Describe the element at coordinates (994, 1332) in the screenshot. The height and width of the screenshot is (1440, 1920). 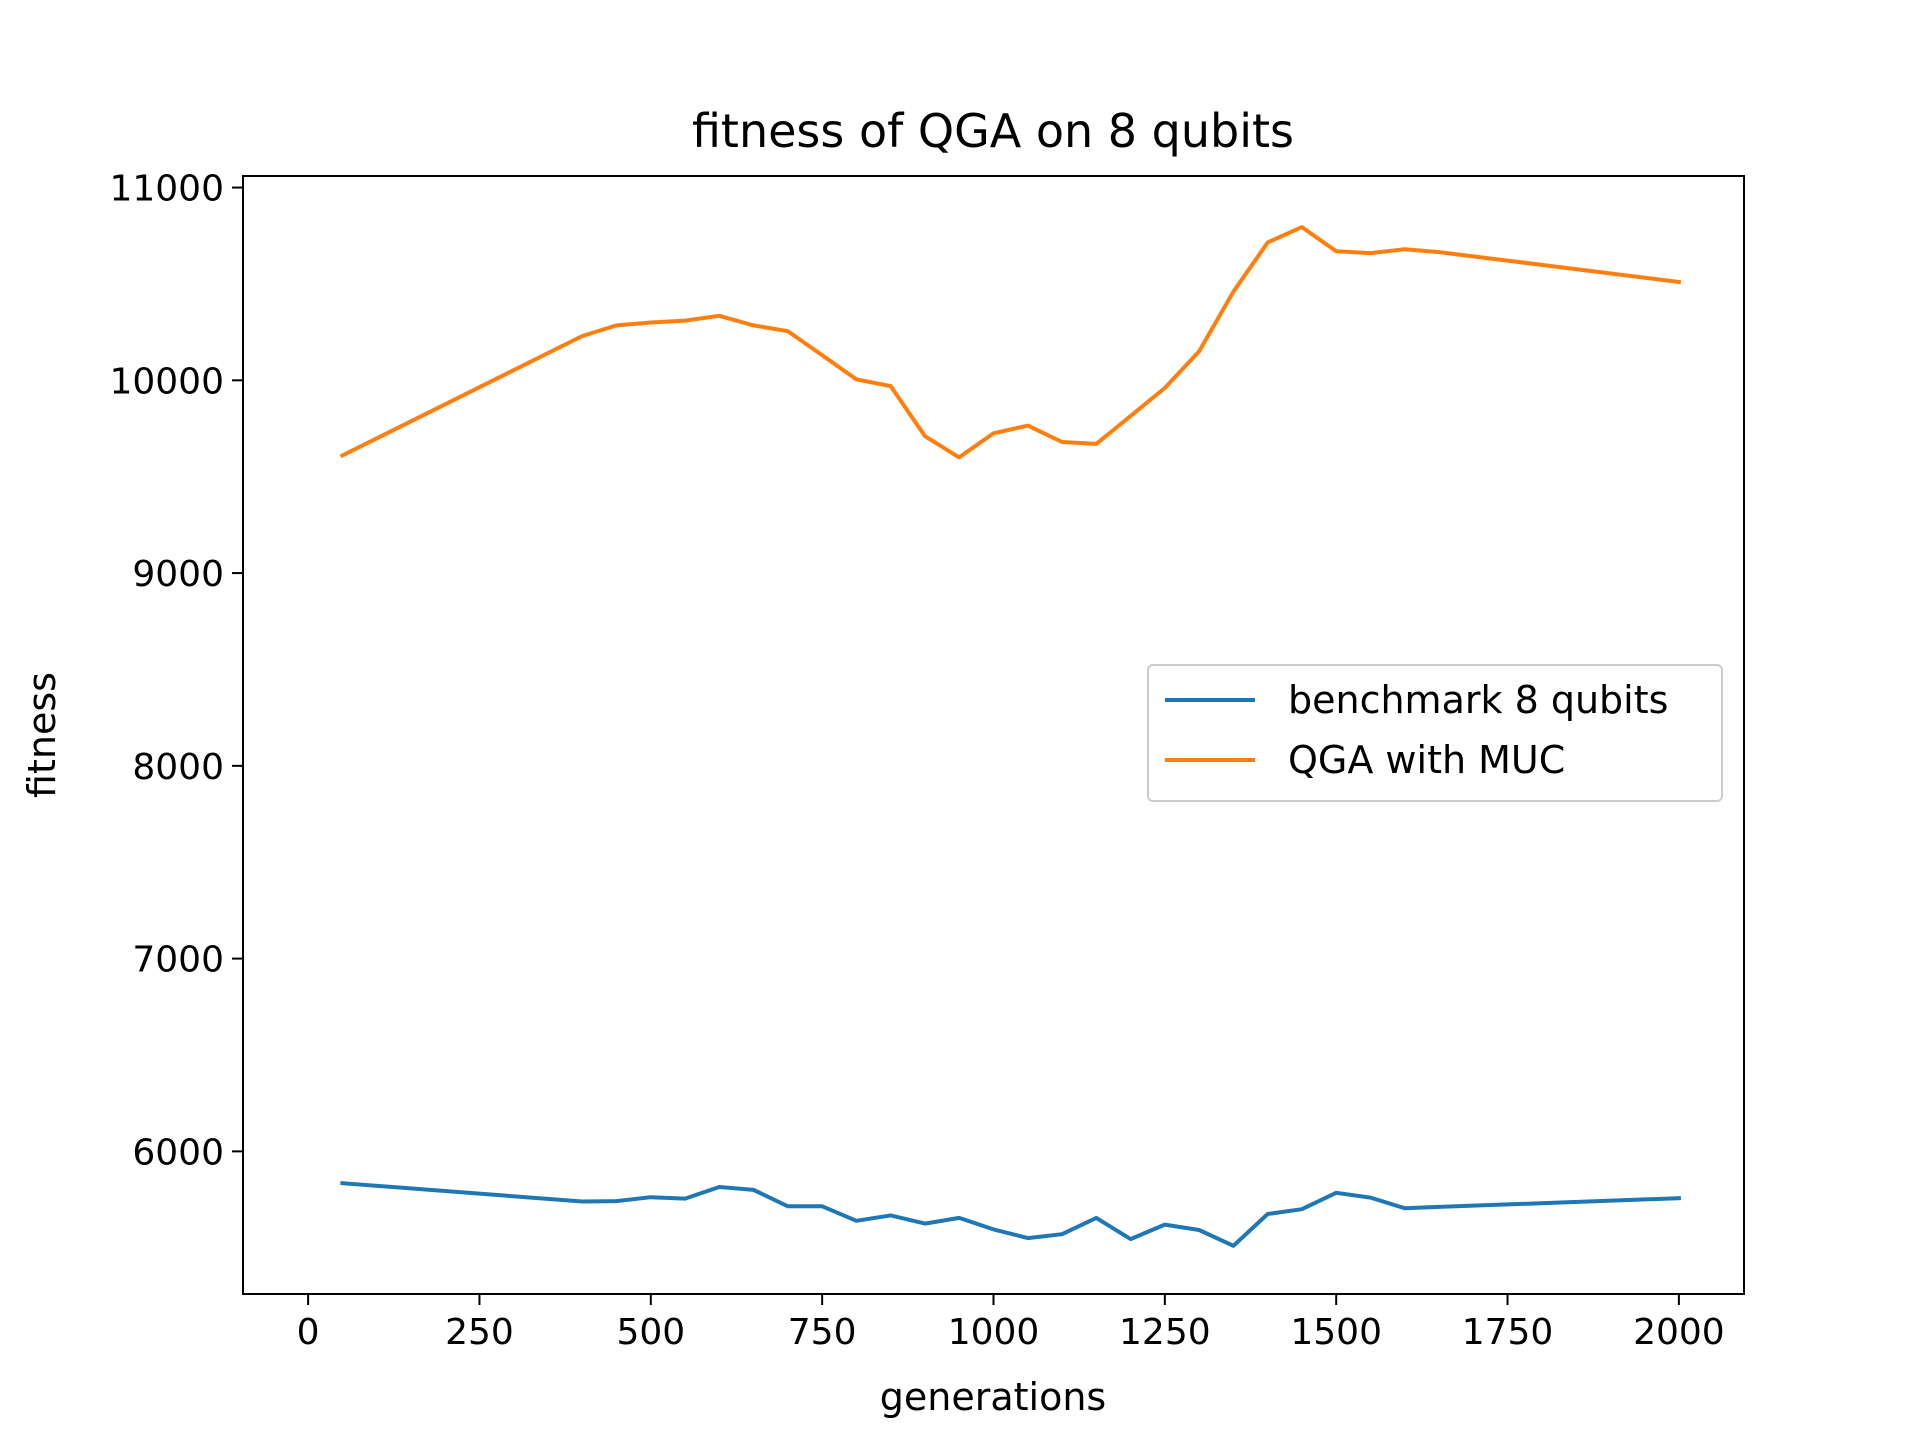
I see `x-tick-label: 1000` at that location.